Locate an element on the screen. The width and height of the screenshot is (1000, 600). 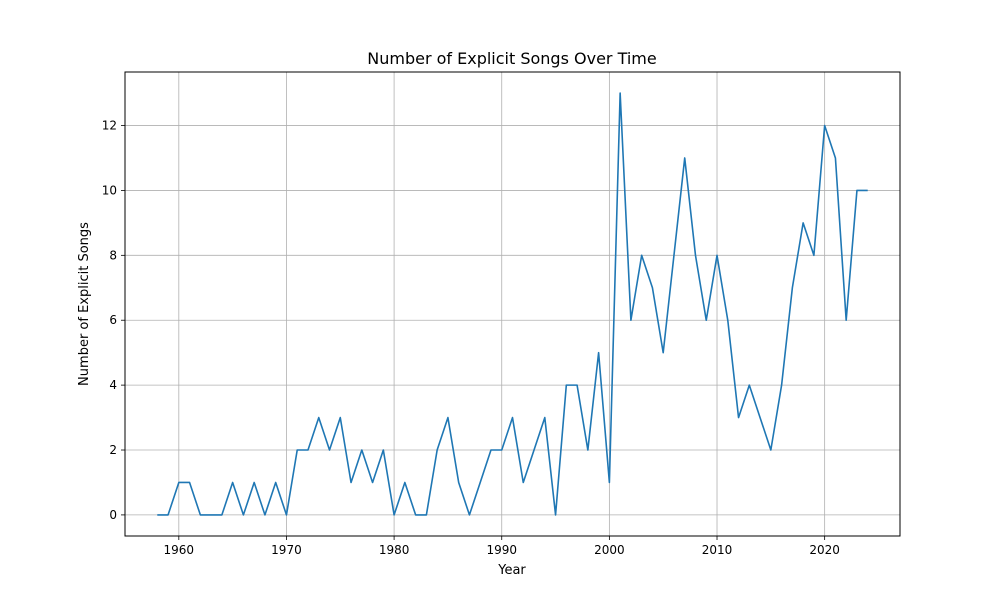
x-axis-label: Year is located at coordinates (511, 570).